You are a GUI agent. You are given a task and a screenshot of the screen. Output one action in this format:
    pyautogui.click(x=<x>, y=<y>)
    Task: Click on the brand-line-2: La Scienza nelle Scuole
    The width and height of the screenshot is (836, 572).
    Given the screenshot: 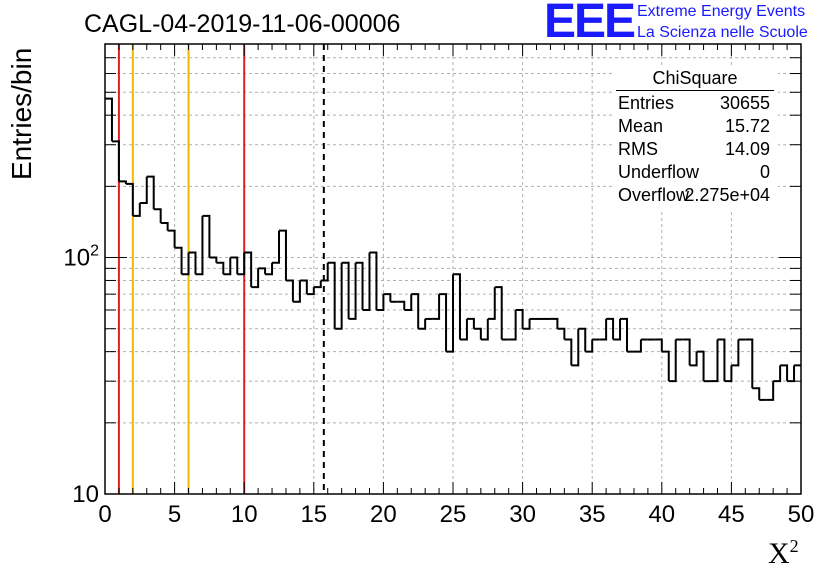 What is the action you would take?
    pyautogui.click(x=722, y=32)
    